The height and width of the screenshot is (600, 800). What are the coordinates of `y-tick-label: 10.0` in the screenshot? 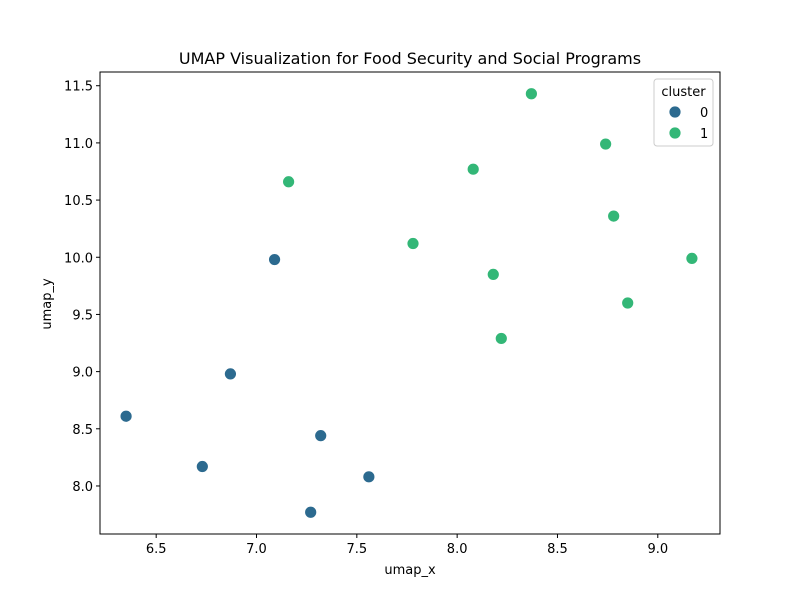 It's located at (78, 258).